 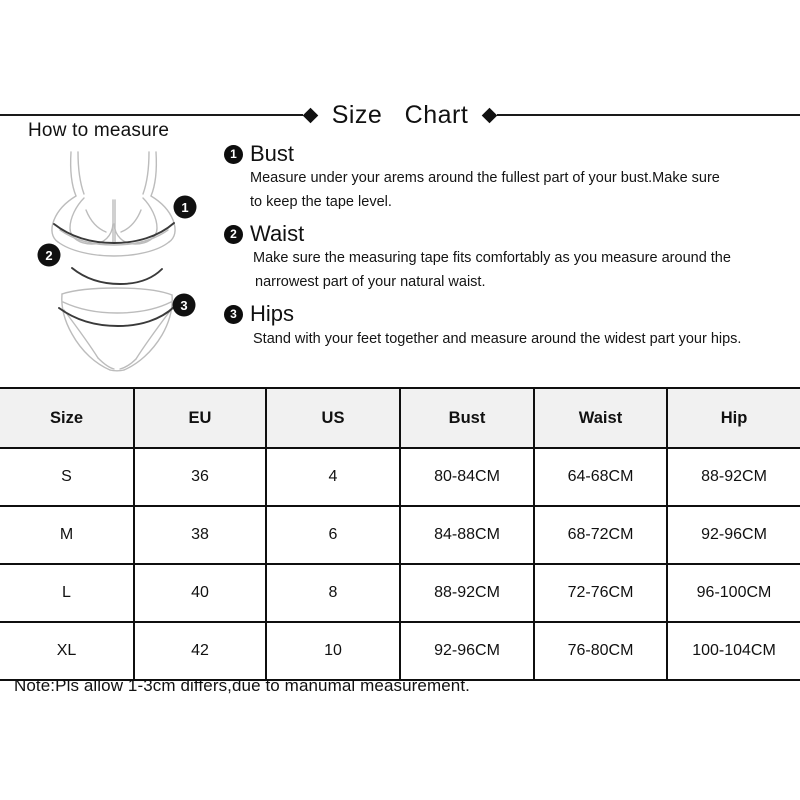 What do you see at coordinates (67, 477) in the screenshot?
I see `cell-size: S` at bounding box center [67, 477].